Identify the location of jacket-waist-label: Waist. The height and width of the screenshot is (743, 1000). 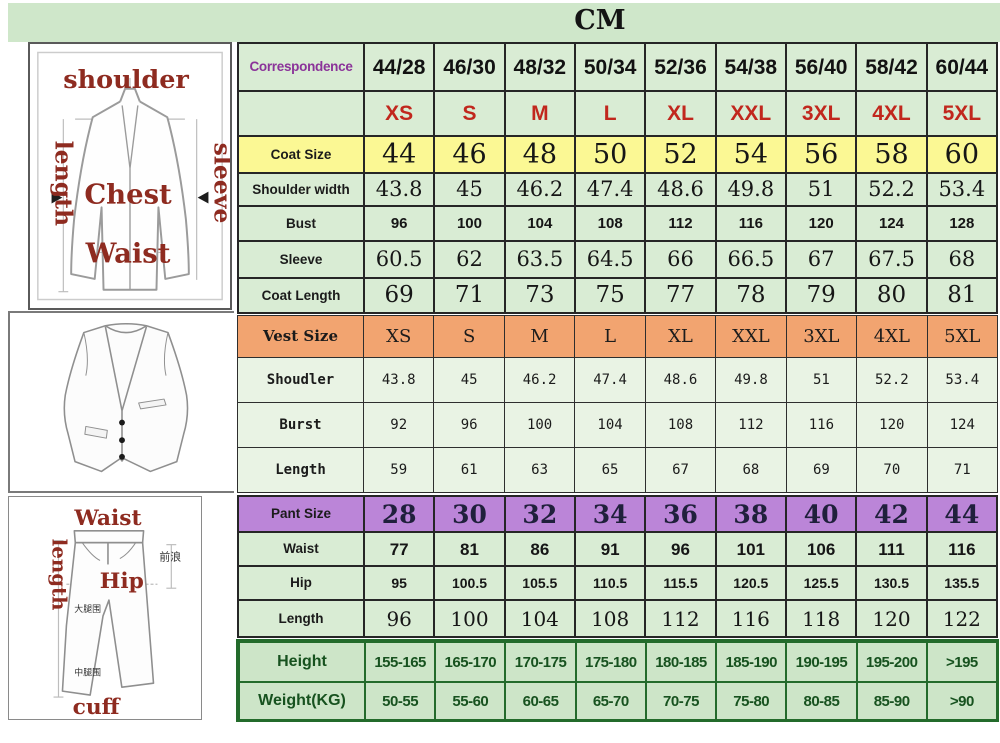
(128, 253).